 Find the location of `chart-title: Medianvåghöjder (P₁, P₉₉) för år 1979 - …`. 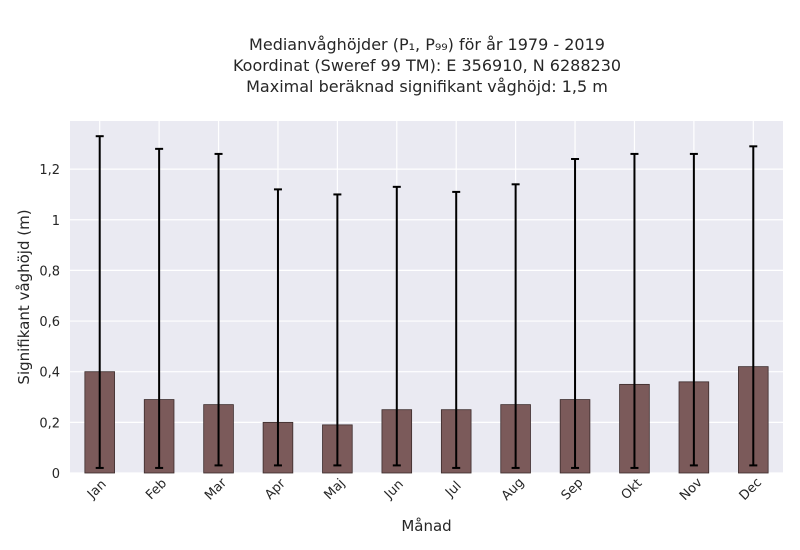

chart-title: Medianvåghöjder (P₁, P₉₉) för år 1979 - … is located at coordinates (400, 65).